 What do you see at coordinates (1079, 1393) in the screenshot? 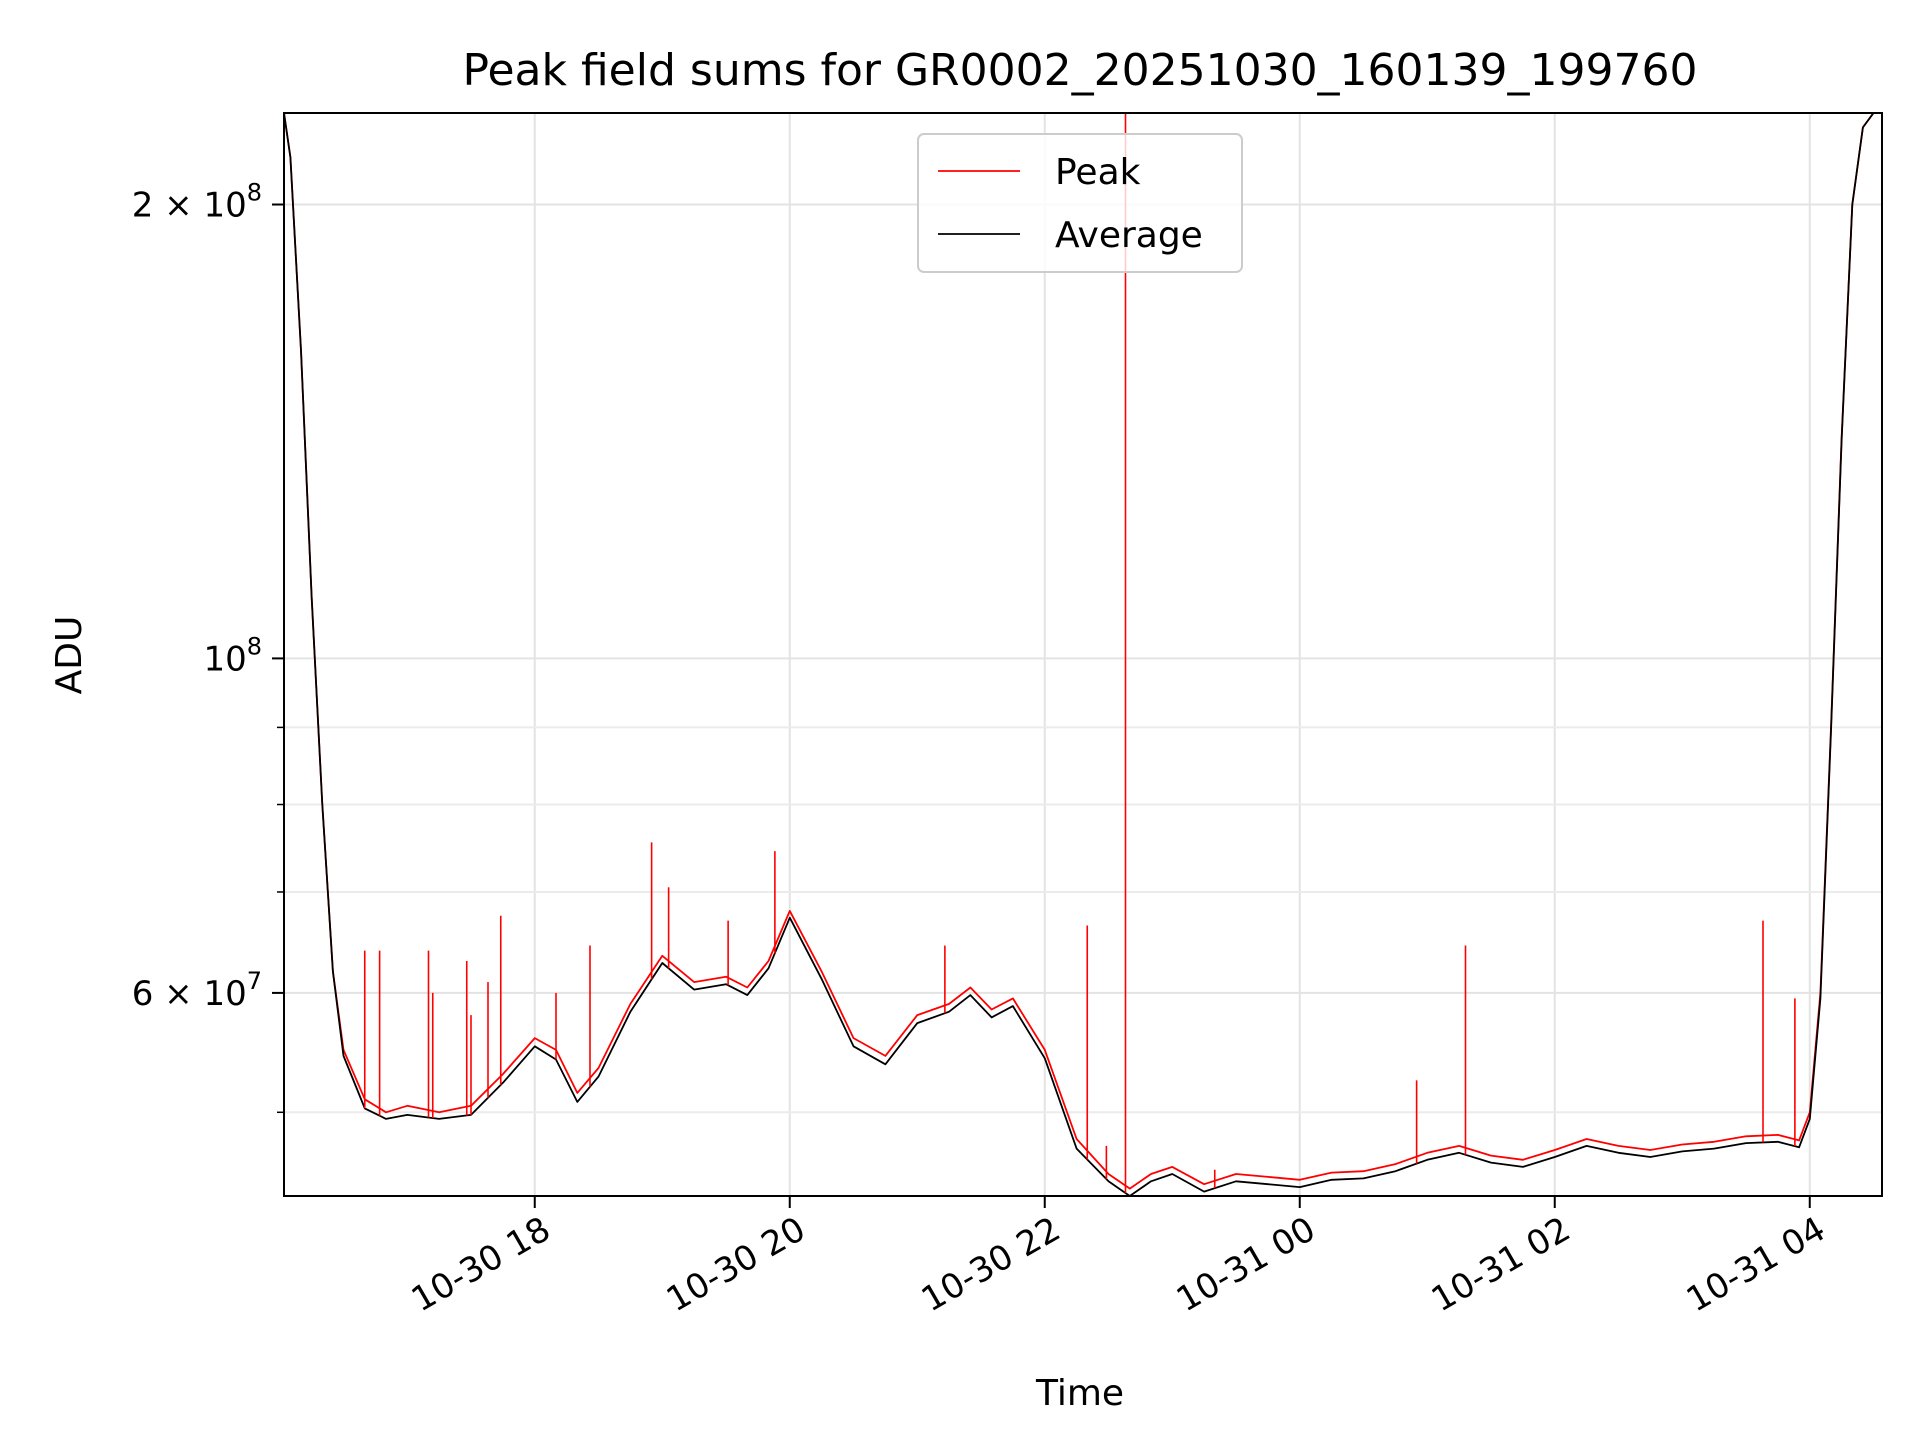
I see `x-axis-label: Time` at bounding box center [1079, 1393].